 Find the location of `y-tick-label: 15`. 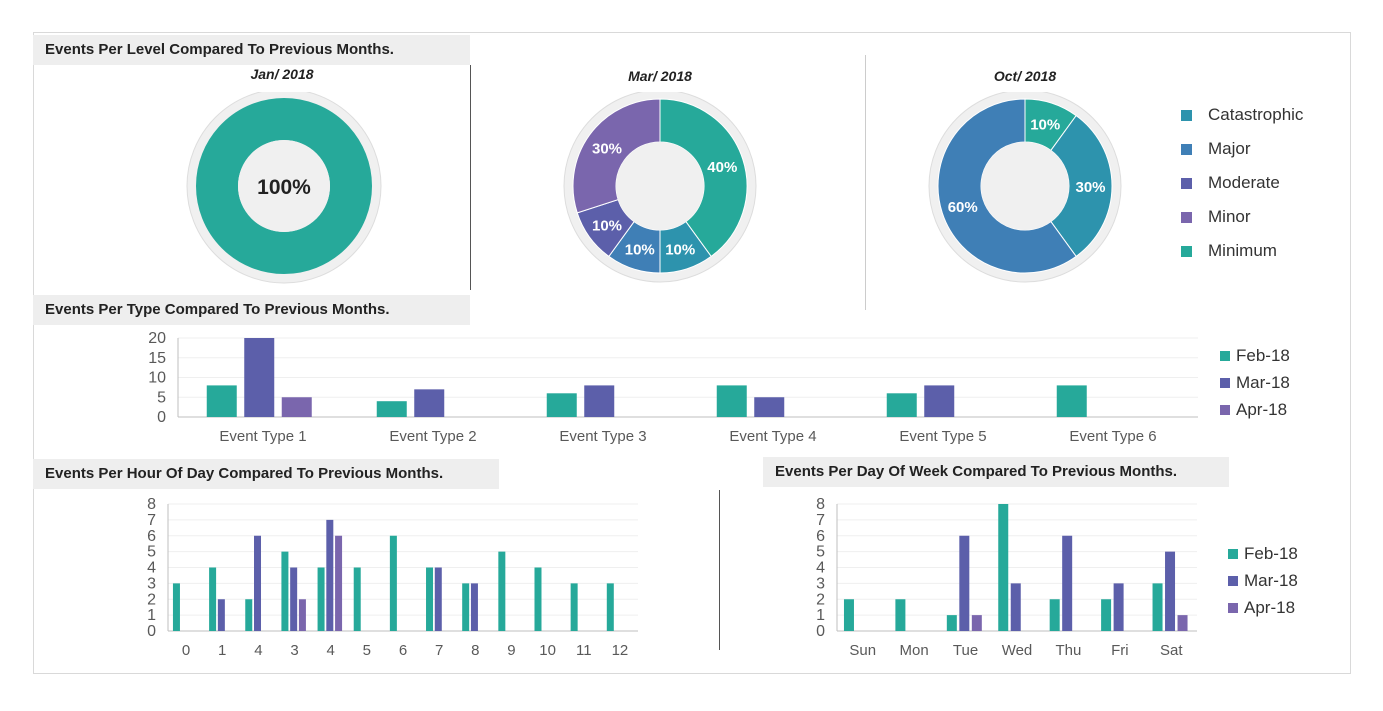

y-tick-label: 15 is located at coordinates (157, 358).